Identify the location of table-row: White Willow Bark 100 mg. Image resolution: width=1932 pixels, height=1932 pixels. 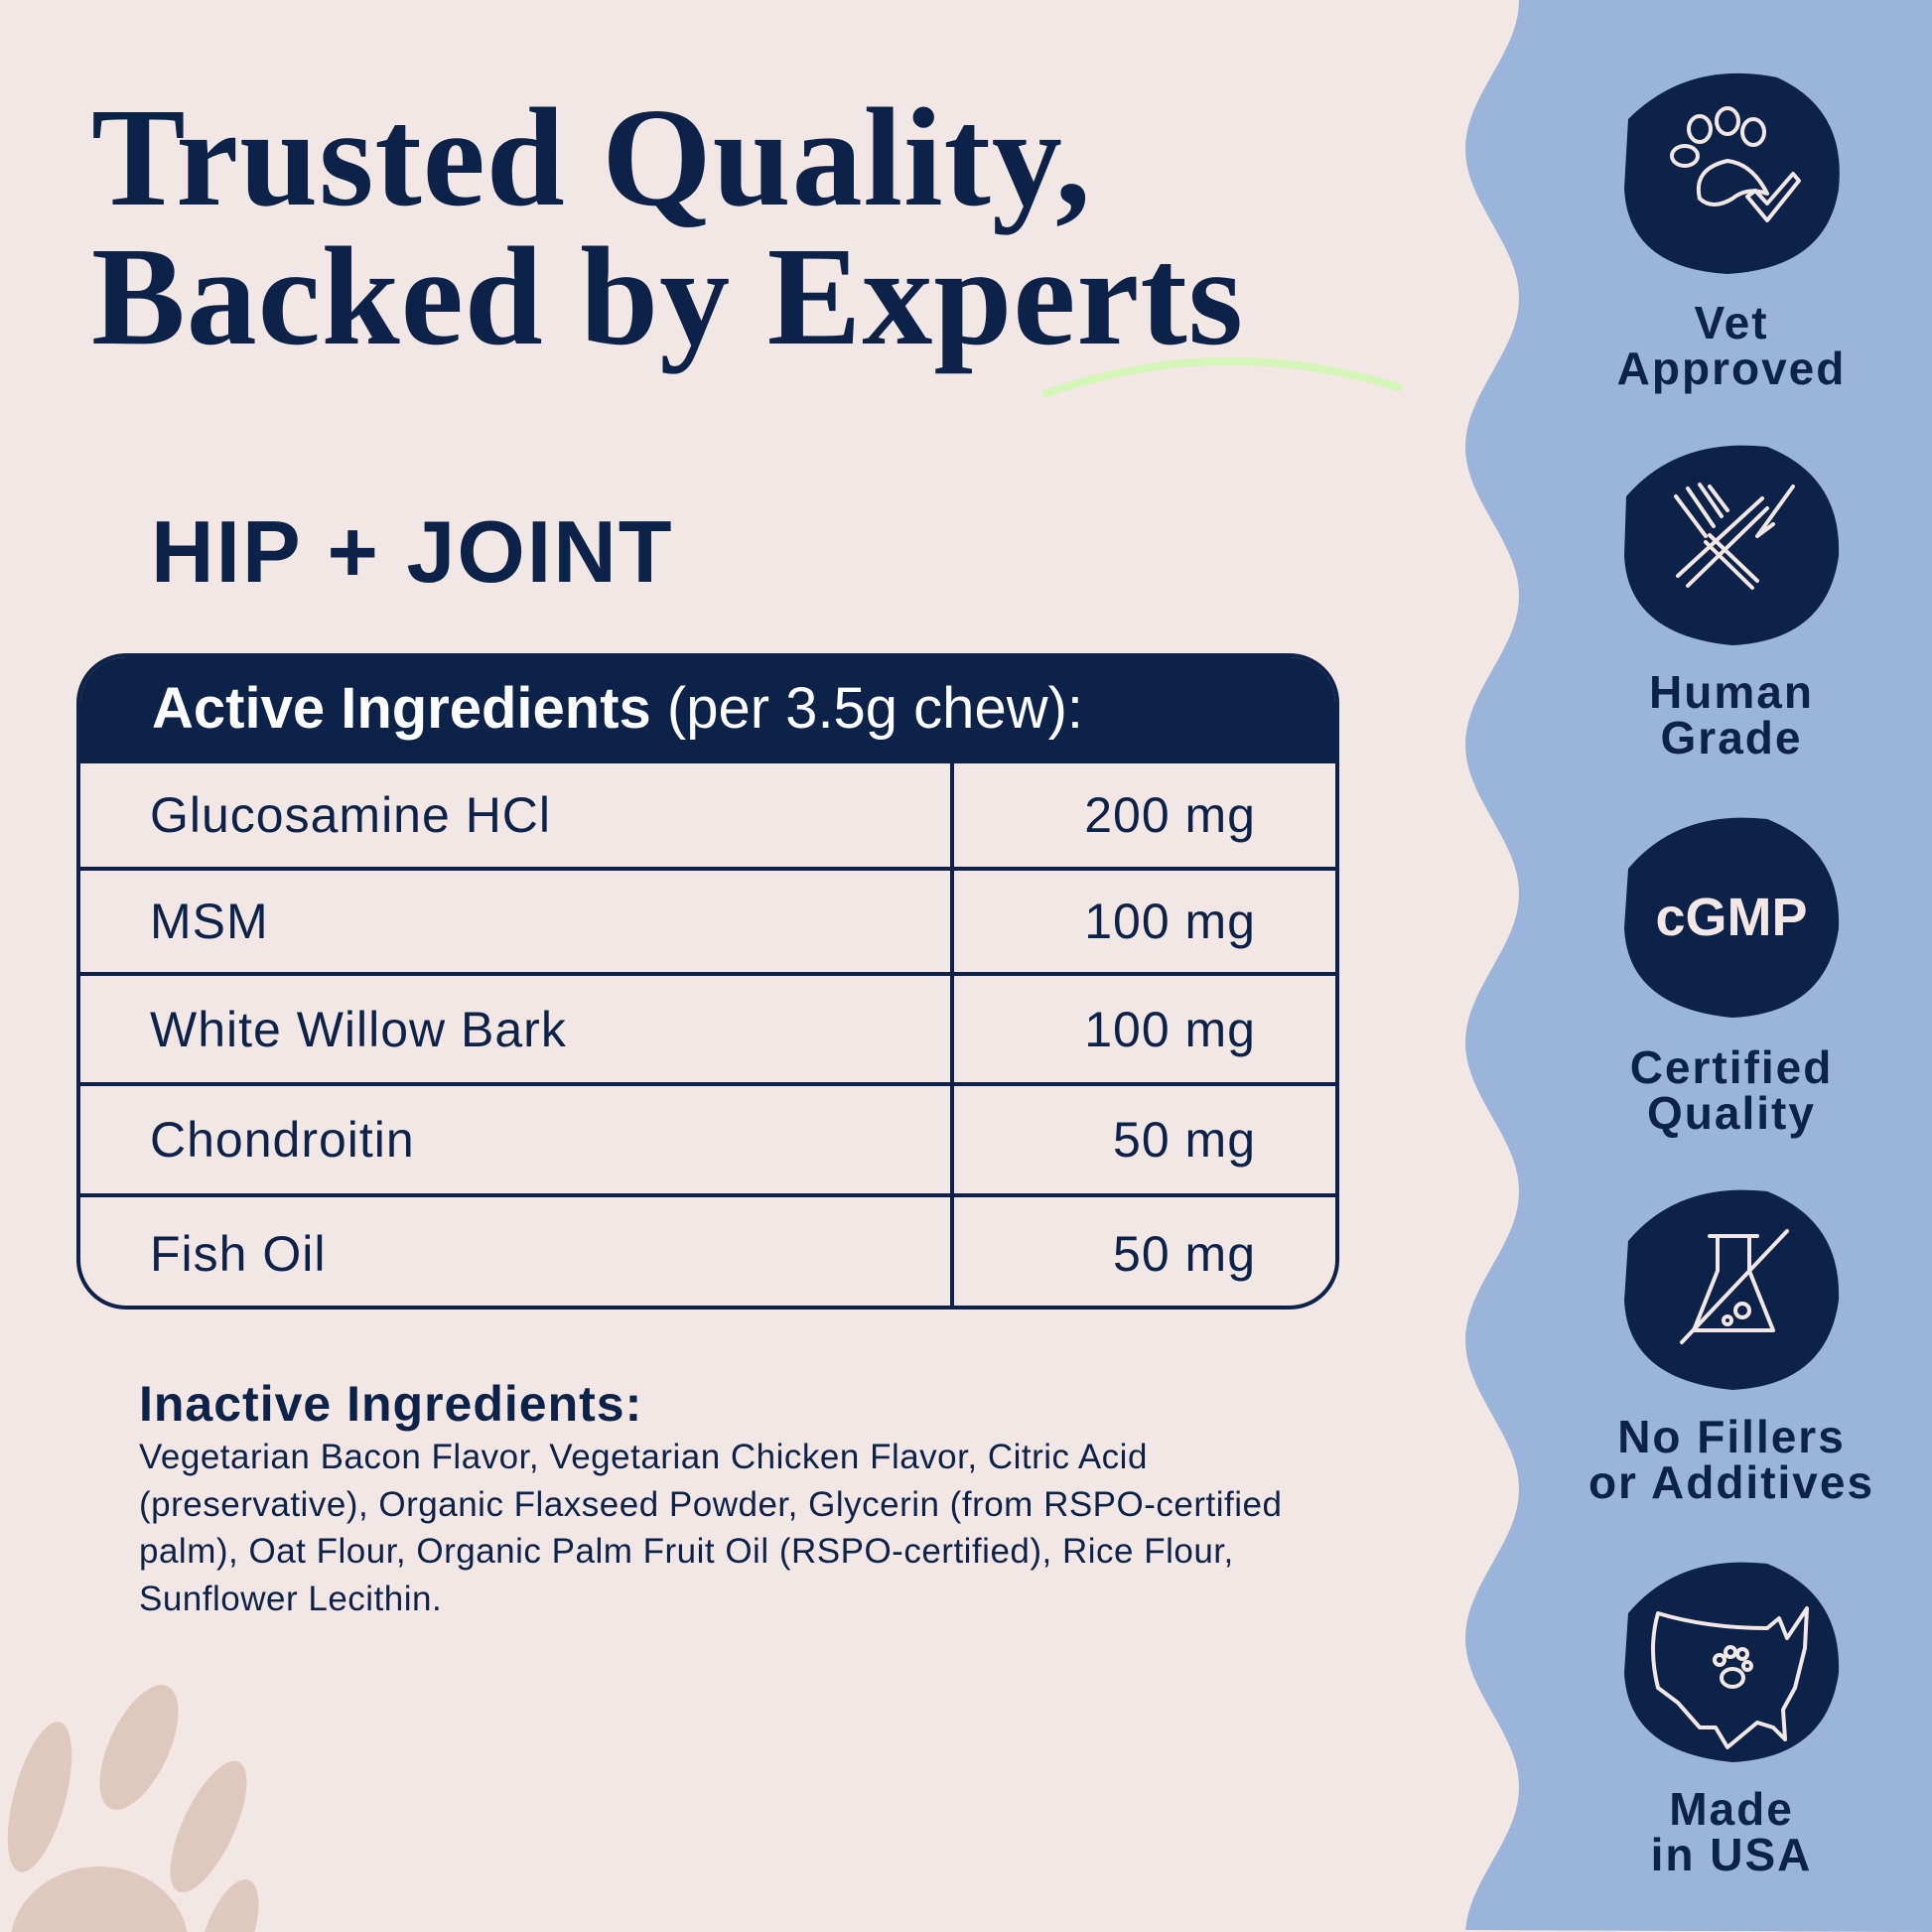
(707, 1027).